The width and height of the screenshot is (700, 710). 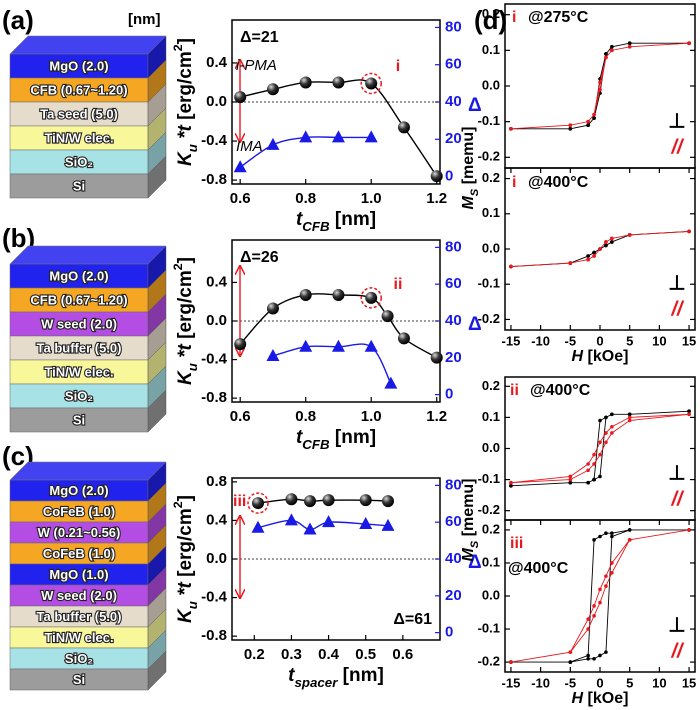 I want to click on layer-label: SiO₂, so click(x=79, y=658).